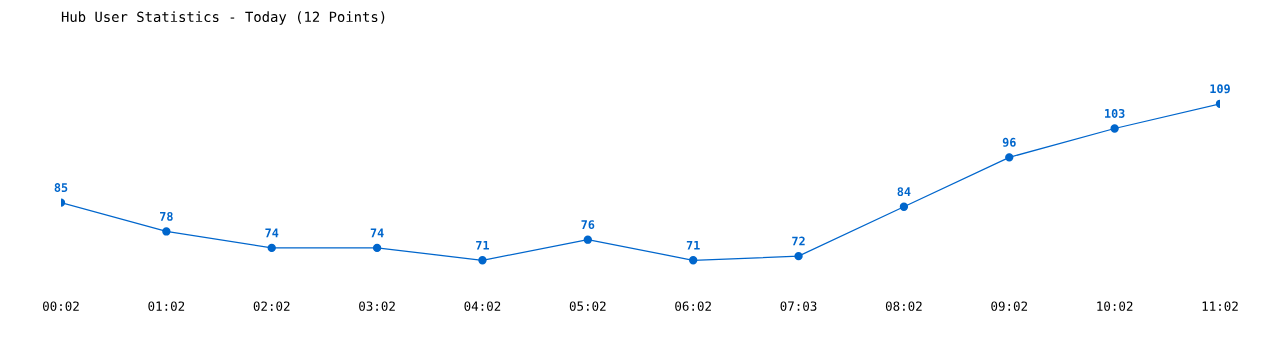 This screenshot has height=350, width=1280. Describe the element at coordinates (904, 192) in the screenshot. I see `data-label: 84` at that location.